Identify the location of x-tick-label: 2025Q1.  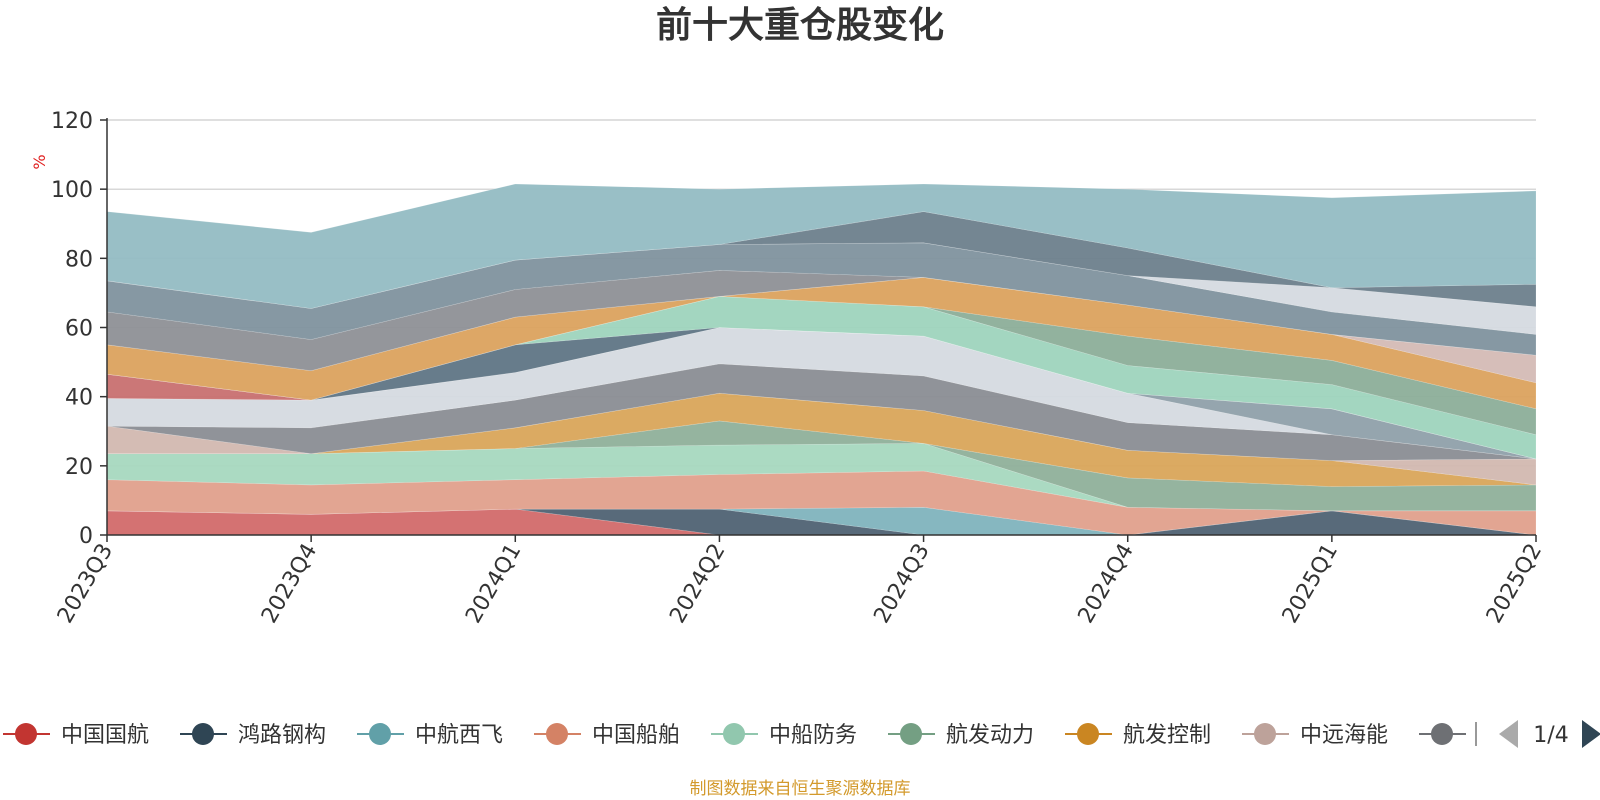
(1310, 584).